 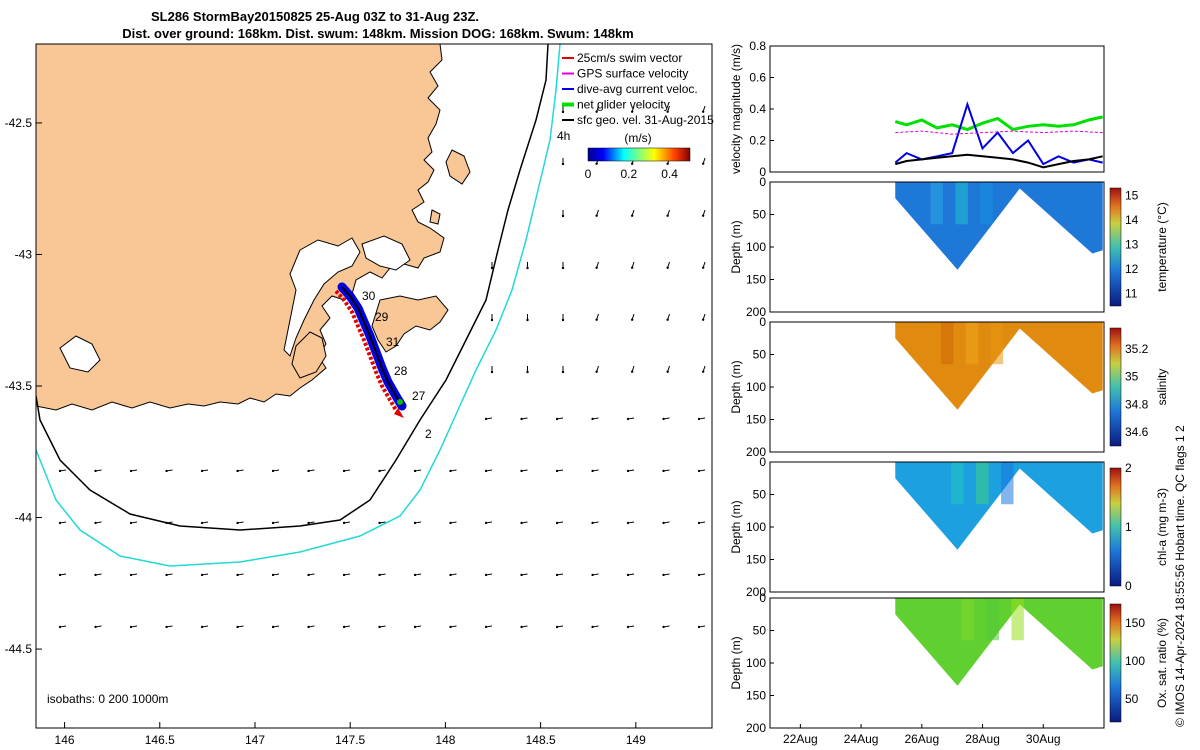 I want to click on cbar-tick-4-0: 50, so click(x=1132, y=699).